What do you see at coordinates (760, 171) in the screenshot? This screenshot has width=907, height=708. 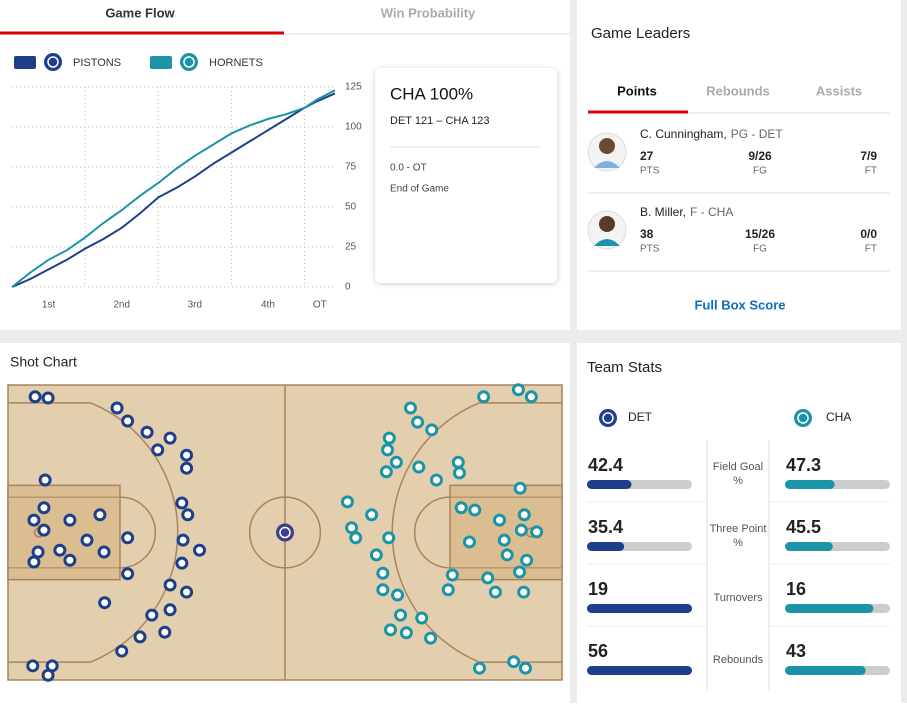 I see `stat-label: FG` at bounding box center [760, 171].